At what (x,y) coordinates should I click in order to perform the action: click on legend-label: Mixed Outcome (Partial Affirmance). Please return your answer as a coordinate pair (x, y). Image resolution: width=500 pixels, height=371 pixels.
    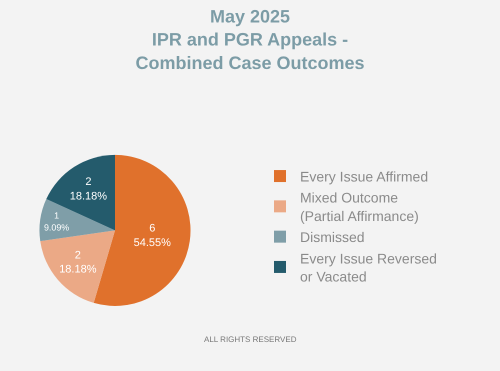
    Looking at the image, I should click on (359, 207).